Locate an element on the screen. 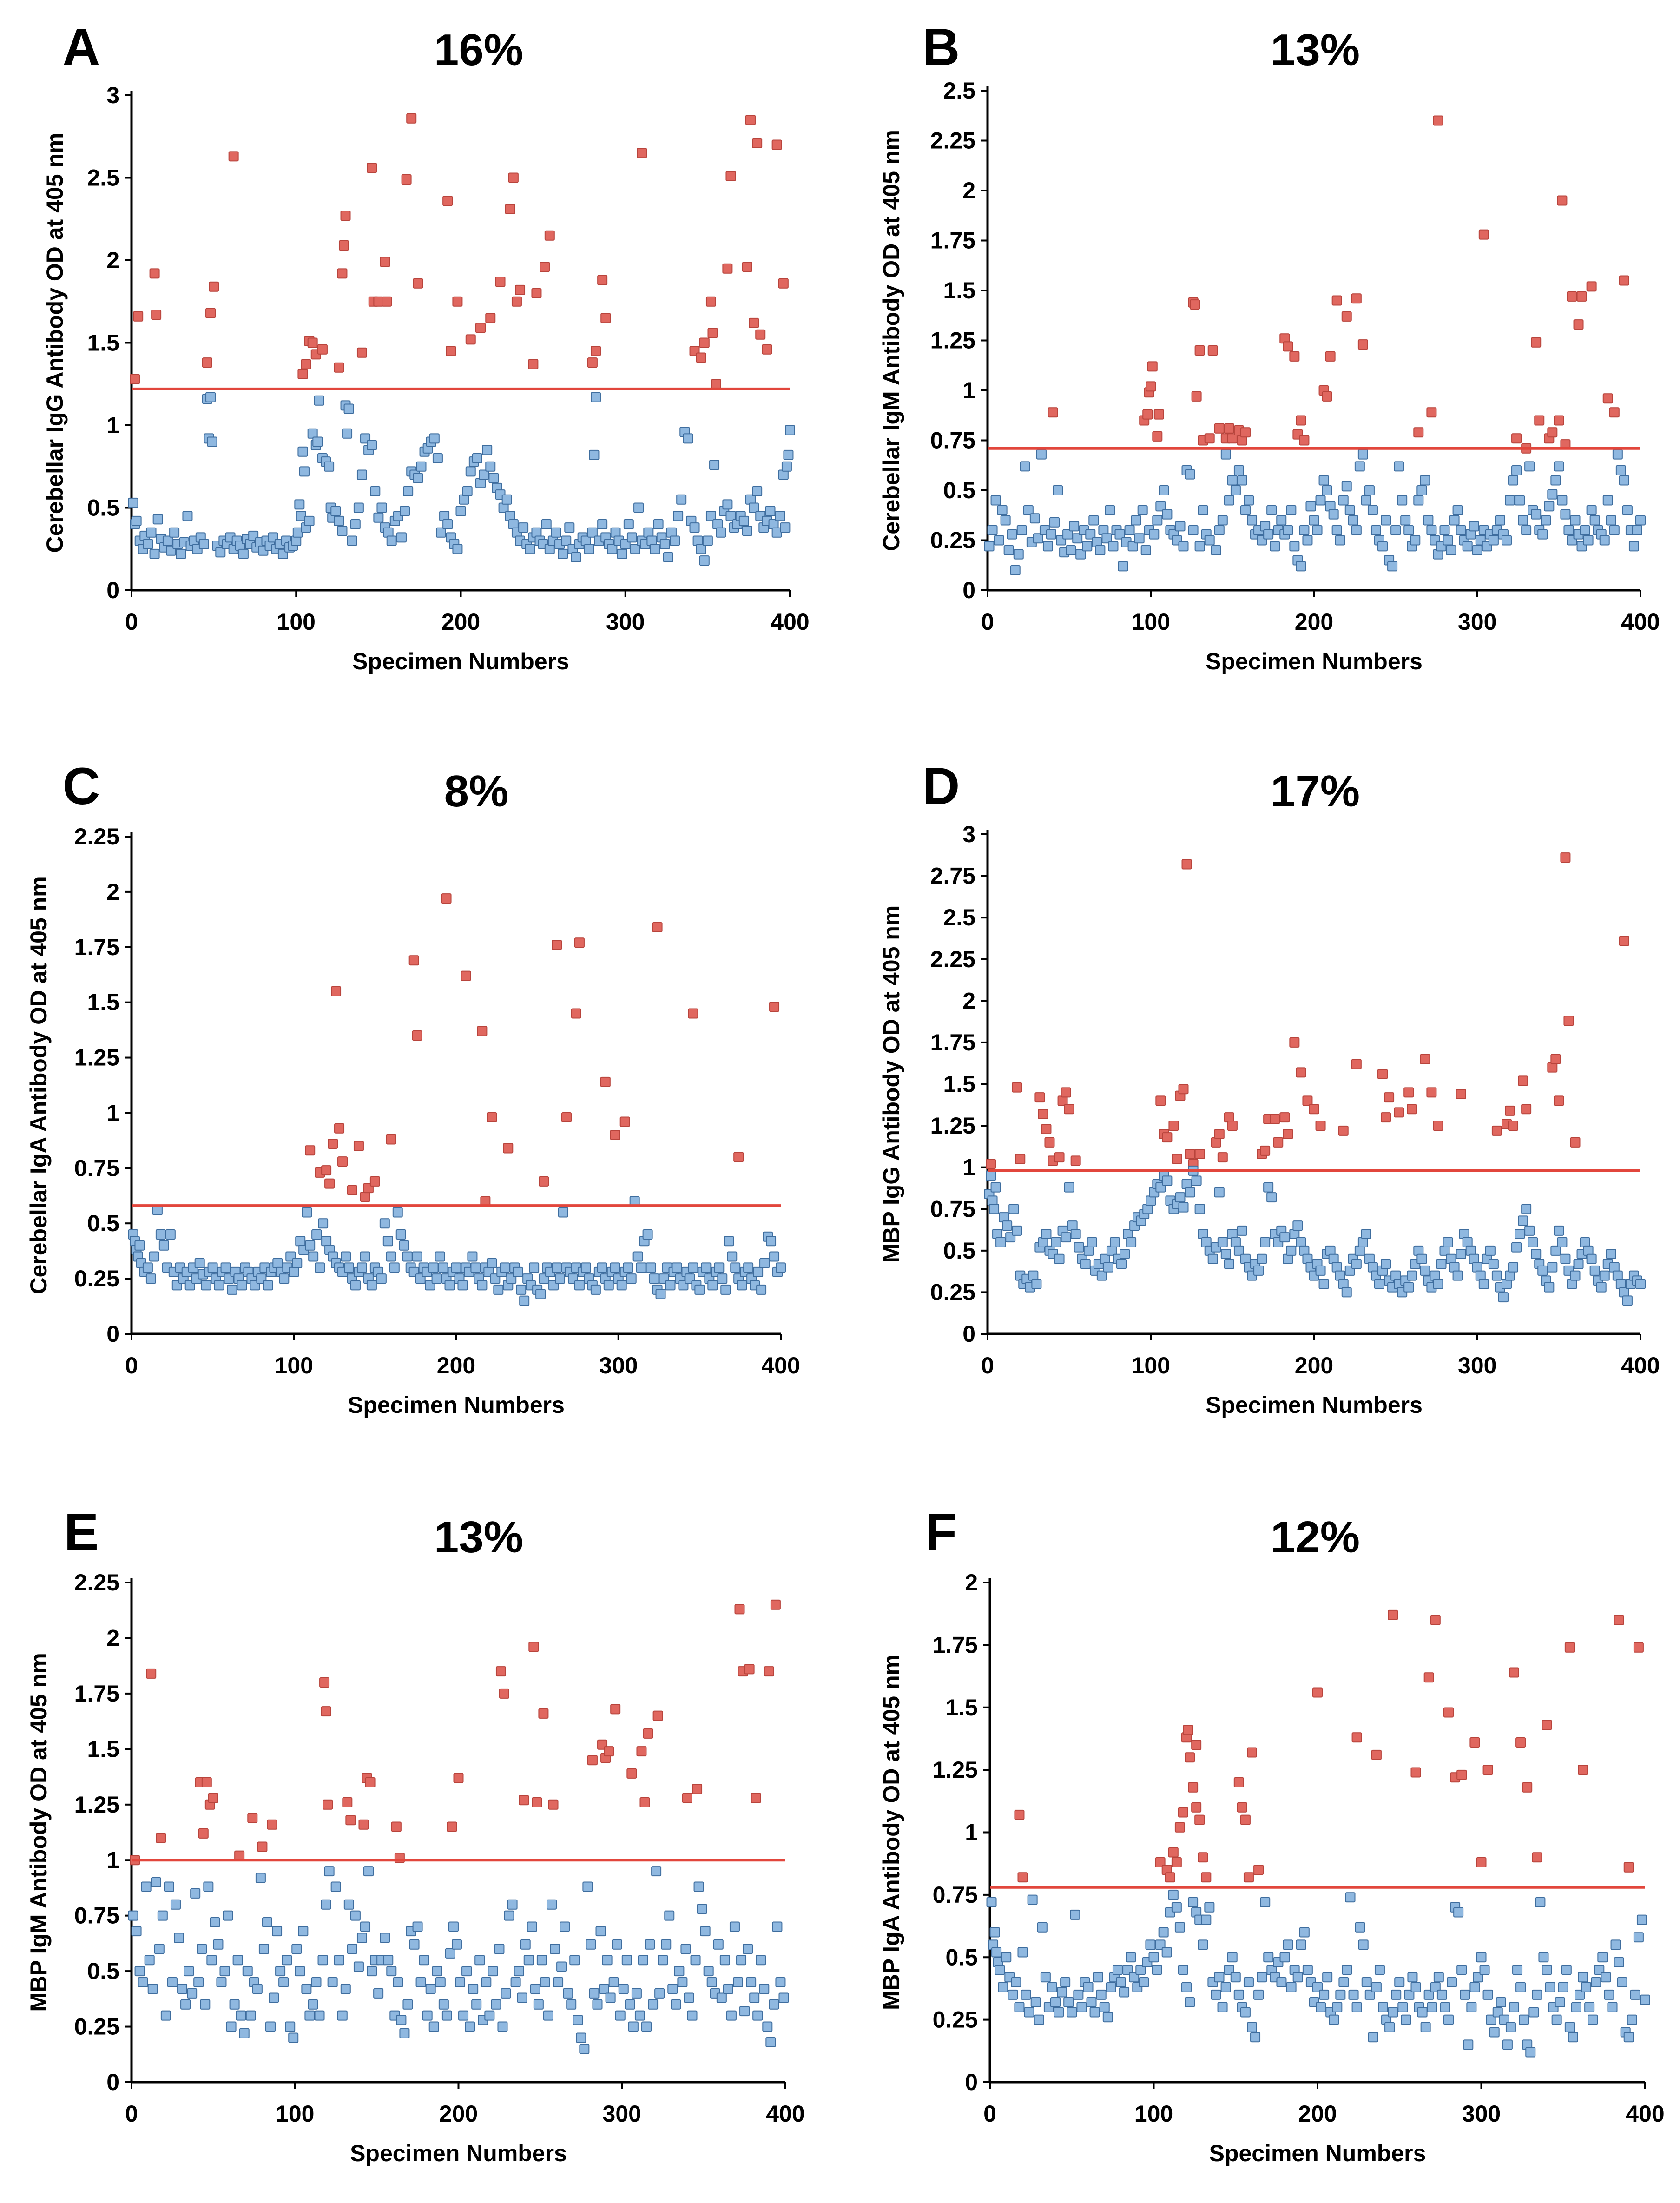 This screenshot has height=2203, width=1680. x-tick-label: 0 is located at coordinates (131, 622).